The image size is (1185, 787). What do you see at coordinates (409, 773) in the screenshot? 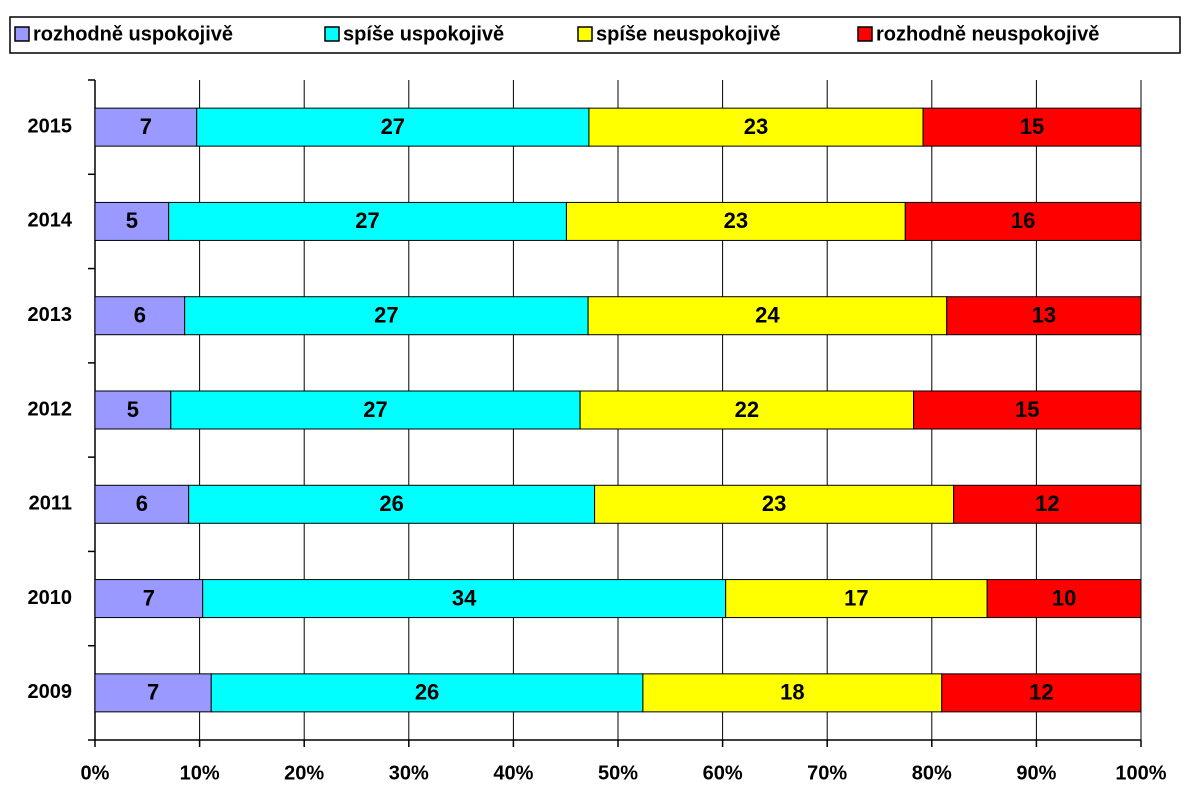
I see `x-tick-label: 30%` at bounding box center [409, 773].